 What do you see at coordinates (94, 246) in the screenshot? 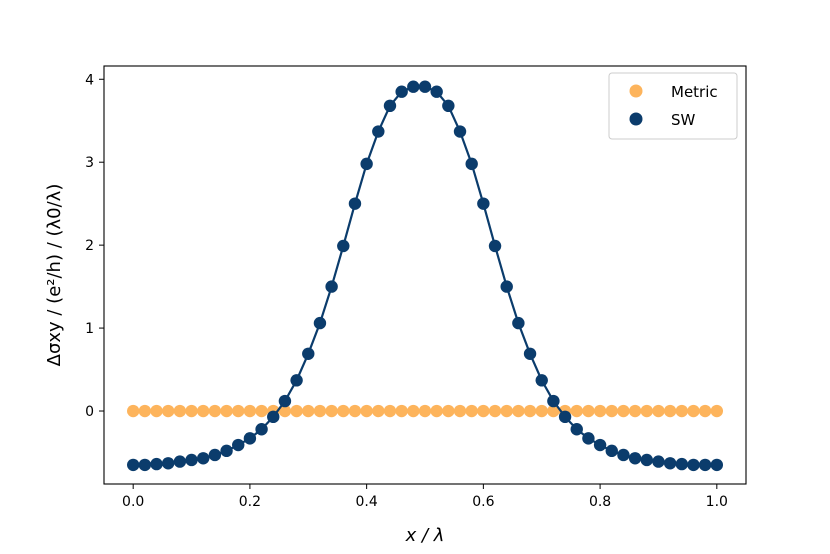
I see `y-axis: 0 1 2 3 4` at bounding box center [94, 246].